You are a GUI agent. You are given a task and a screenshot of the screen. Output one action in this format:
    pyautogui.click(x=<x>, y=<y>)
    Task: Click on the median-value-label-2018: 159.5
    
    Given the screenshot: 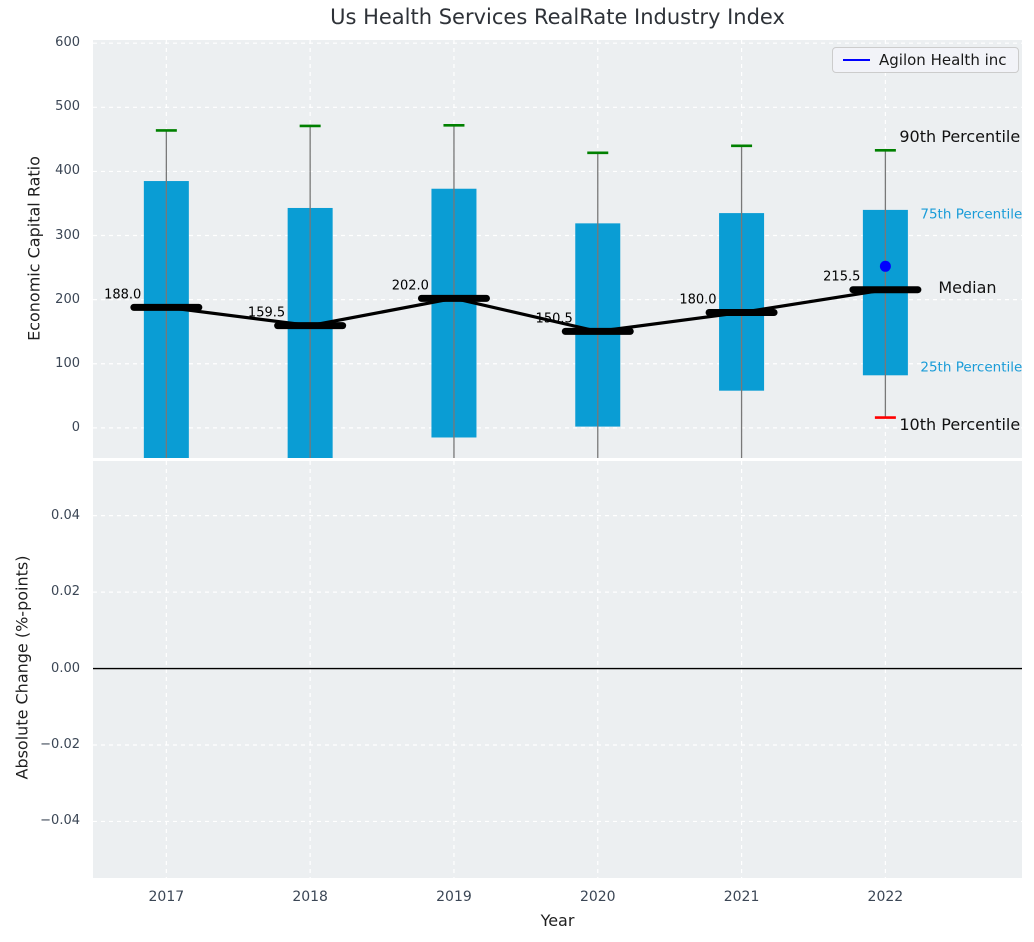 What is the action you would take?
    pyautogui.click(x=266, y=313)
    